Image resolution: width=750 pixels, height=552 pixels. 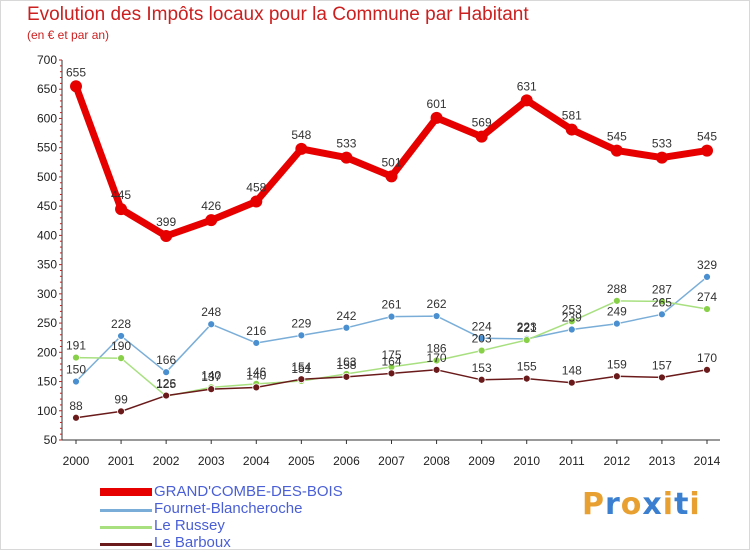 What do you see at coordinates (437, 348) in the screenshot?
I see `data-label: 186` at bounding box center [437, 348].